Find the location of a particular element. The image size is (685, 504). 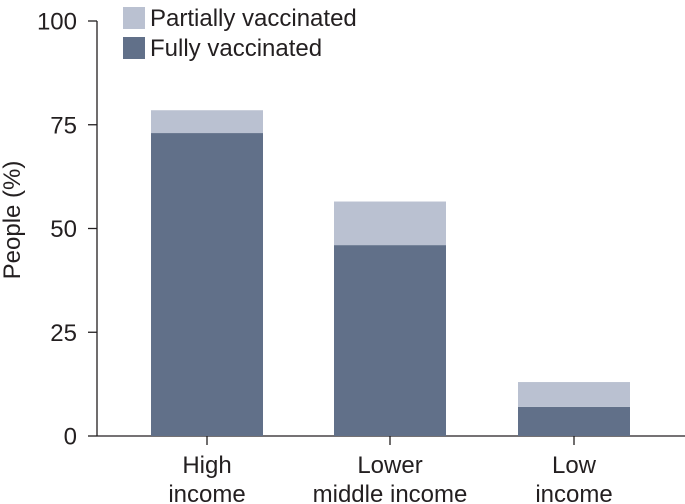

legend-label: Fully vaccinated is located at coordinates (236, 48).